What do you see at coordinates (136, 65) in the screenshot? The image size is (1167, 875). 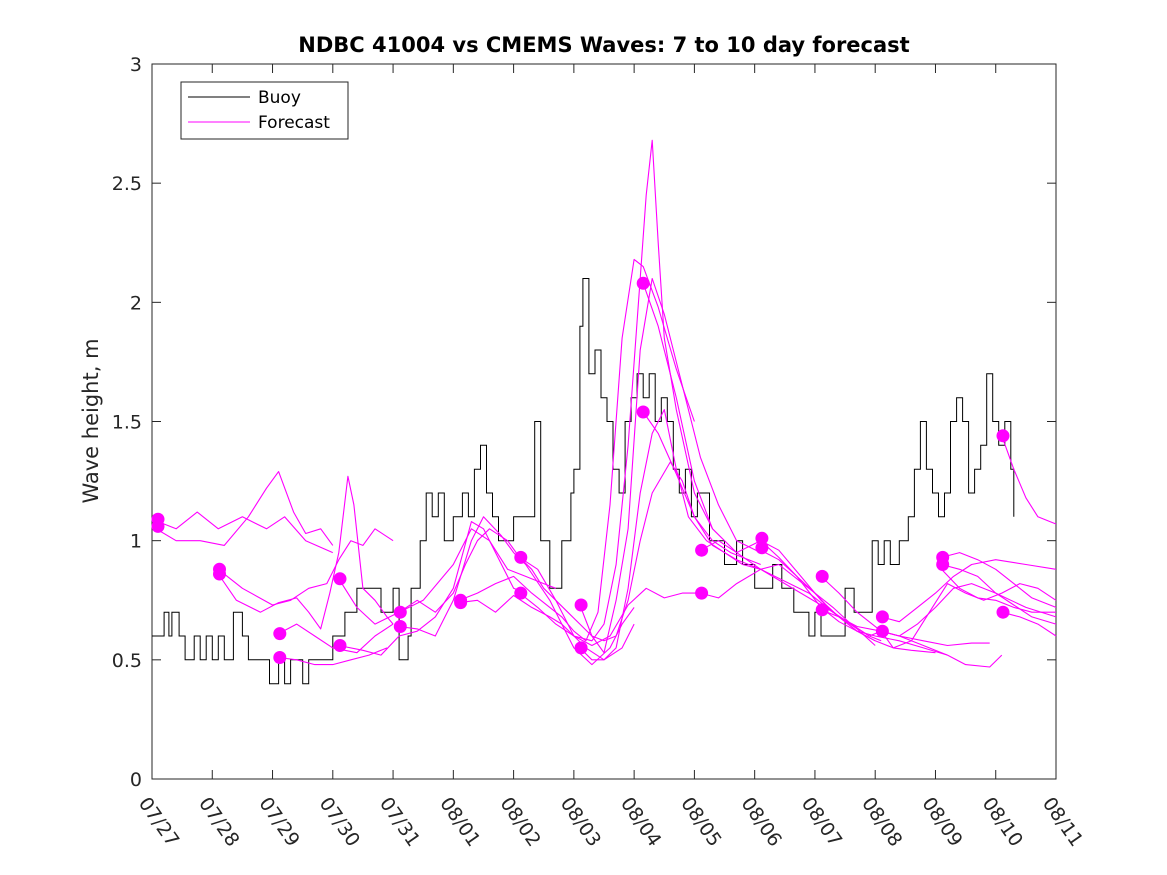 I see `y-tick-label: 3` at bounding box center [136, 65].